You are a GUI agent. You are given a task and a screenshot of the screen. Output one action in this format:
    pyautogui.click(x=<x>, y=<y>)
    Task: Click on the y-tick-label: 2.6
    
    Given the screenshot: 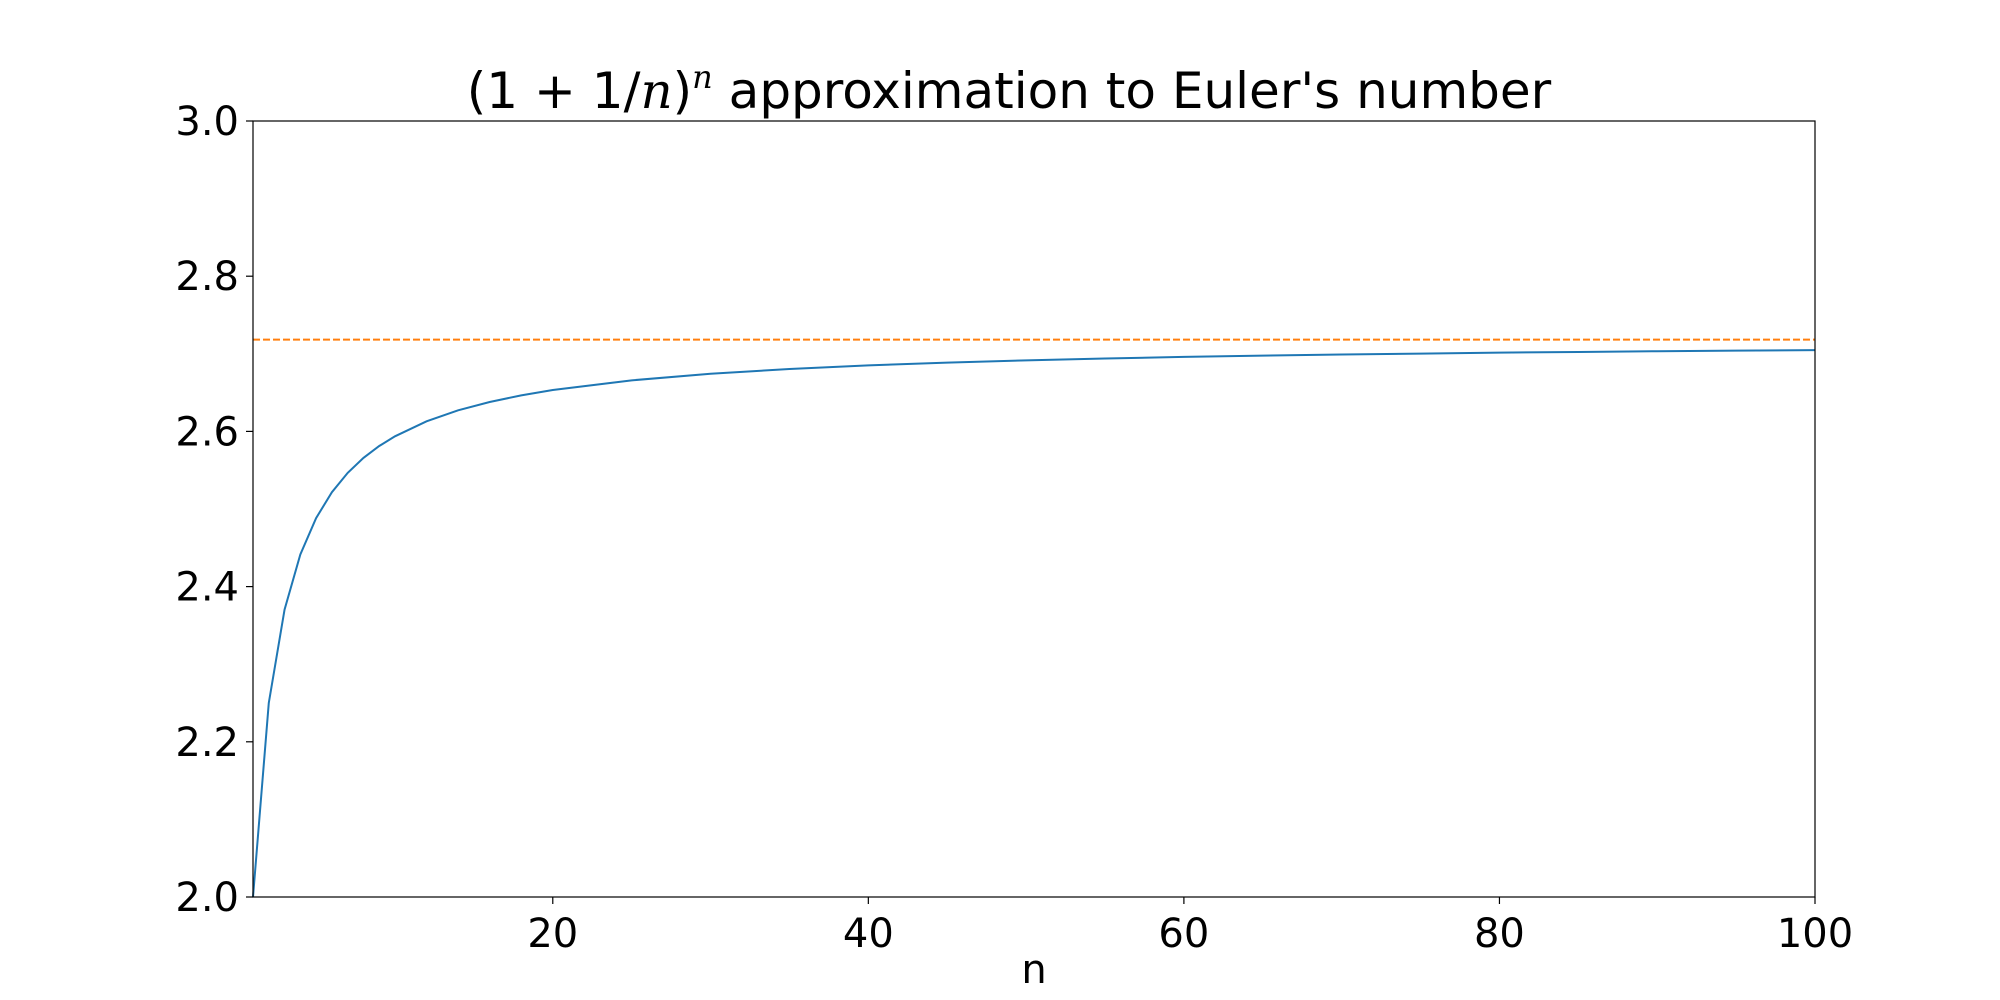 What is the action you would take?
    pyautogui.click(x=207, y=432)
    